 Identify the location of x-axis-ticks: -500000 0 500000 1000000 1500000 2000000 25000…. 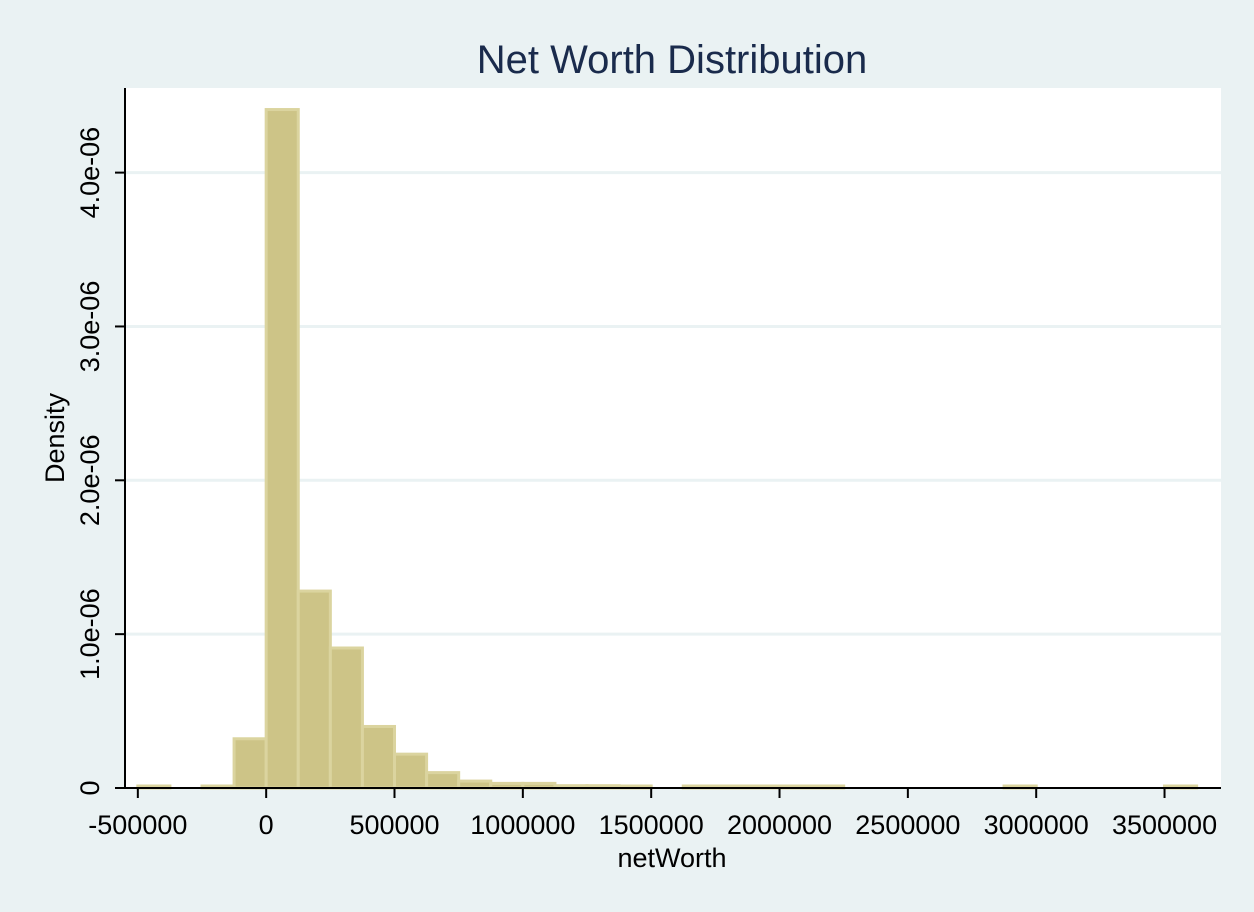
(652, 814).